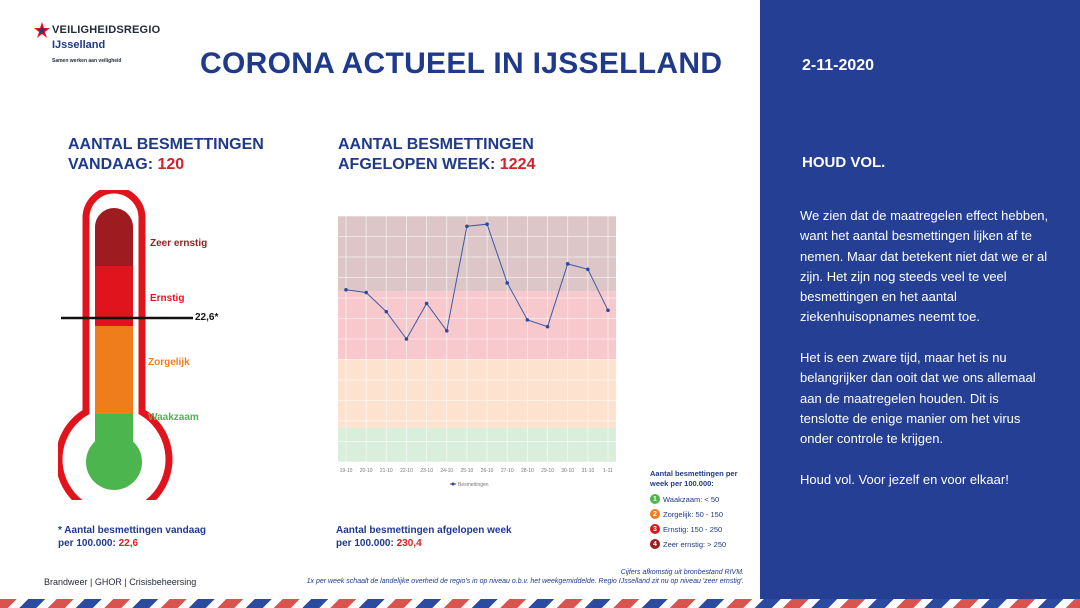 The image size is (1080, 608). What do you see at coordinates (691, 499) in the screenshot?
I see `legend-label: Waakzaam: < 50` at bounding box center [691, 499].